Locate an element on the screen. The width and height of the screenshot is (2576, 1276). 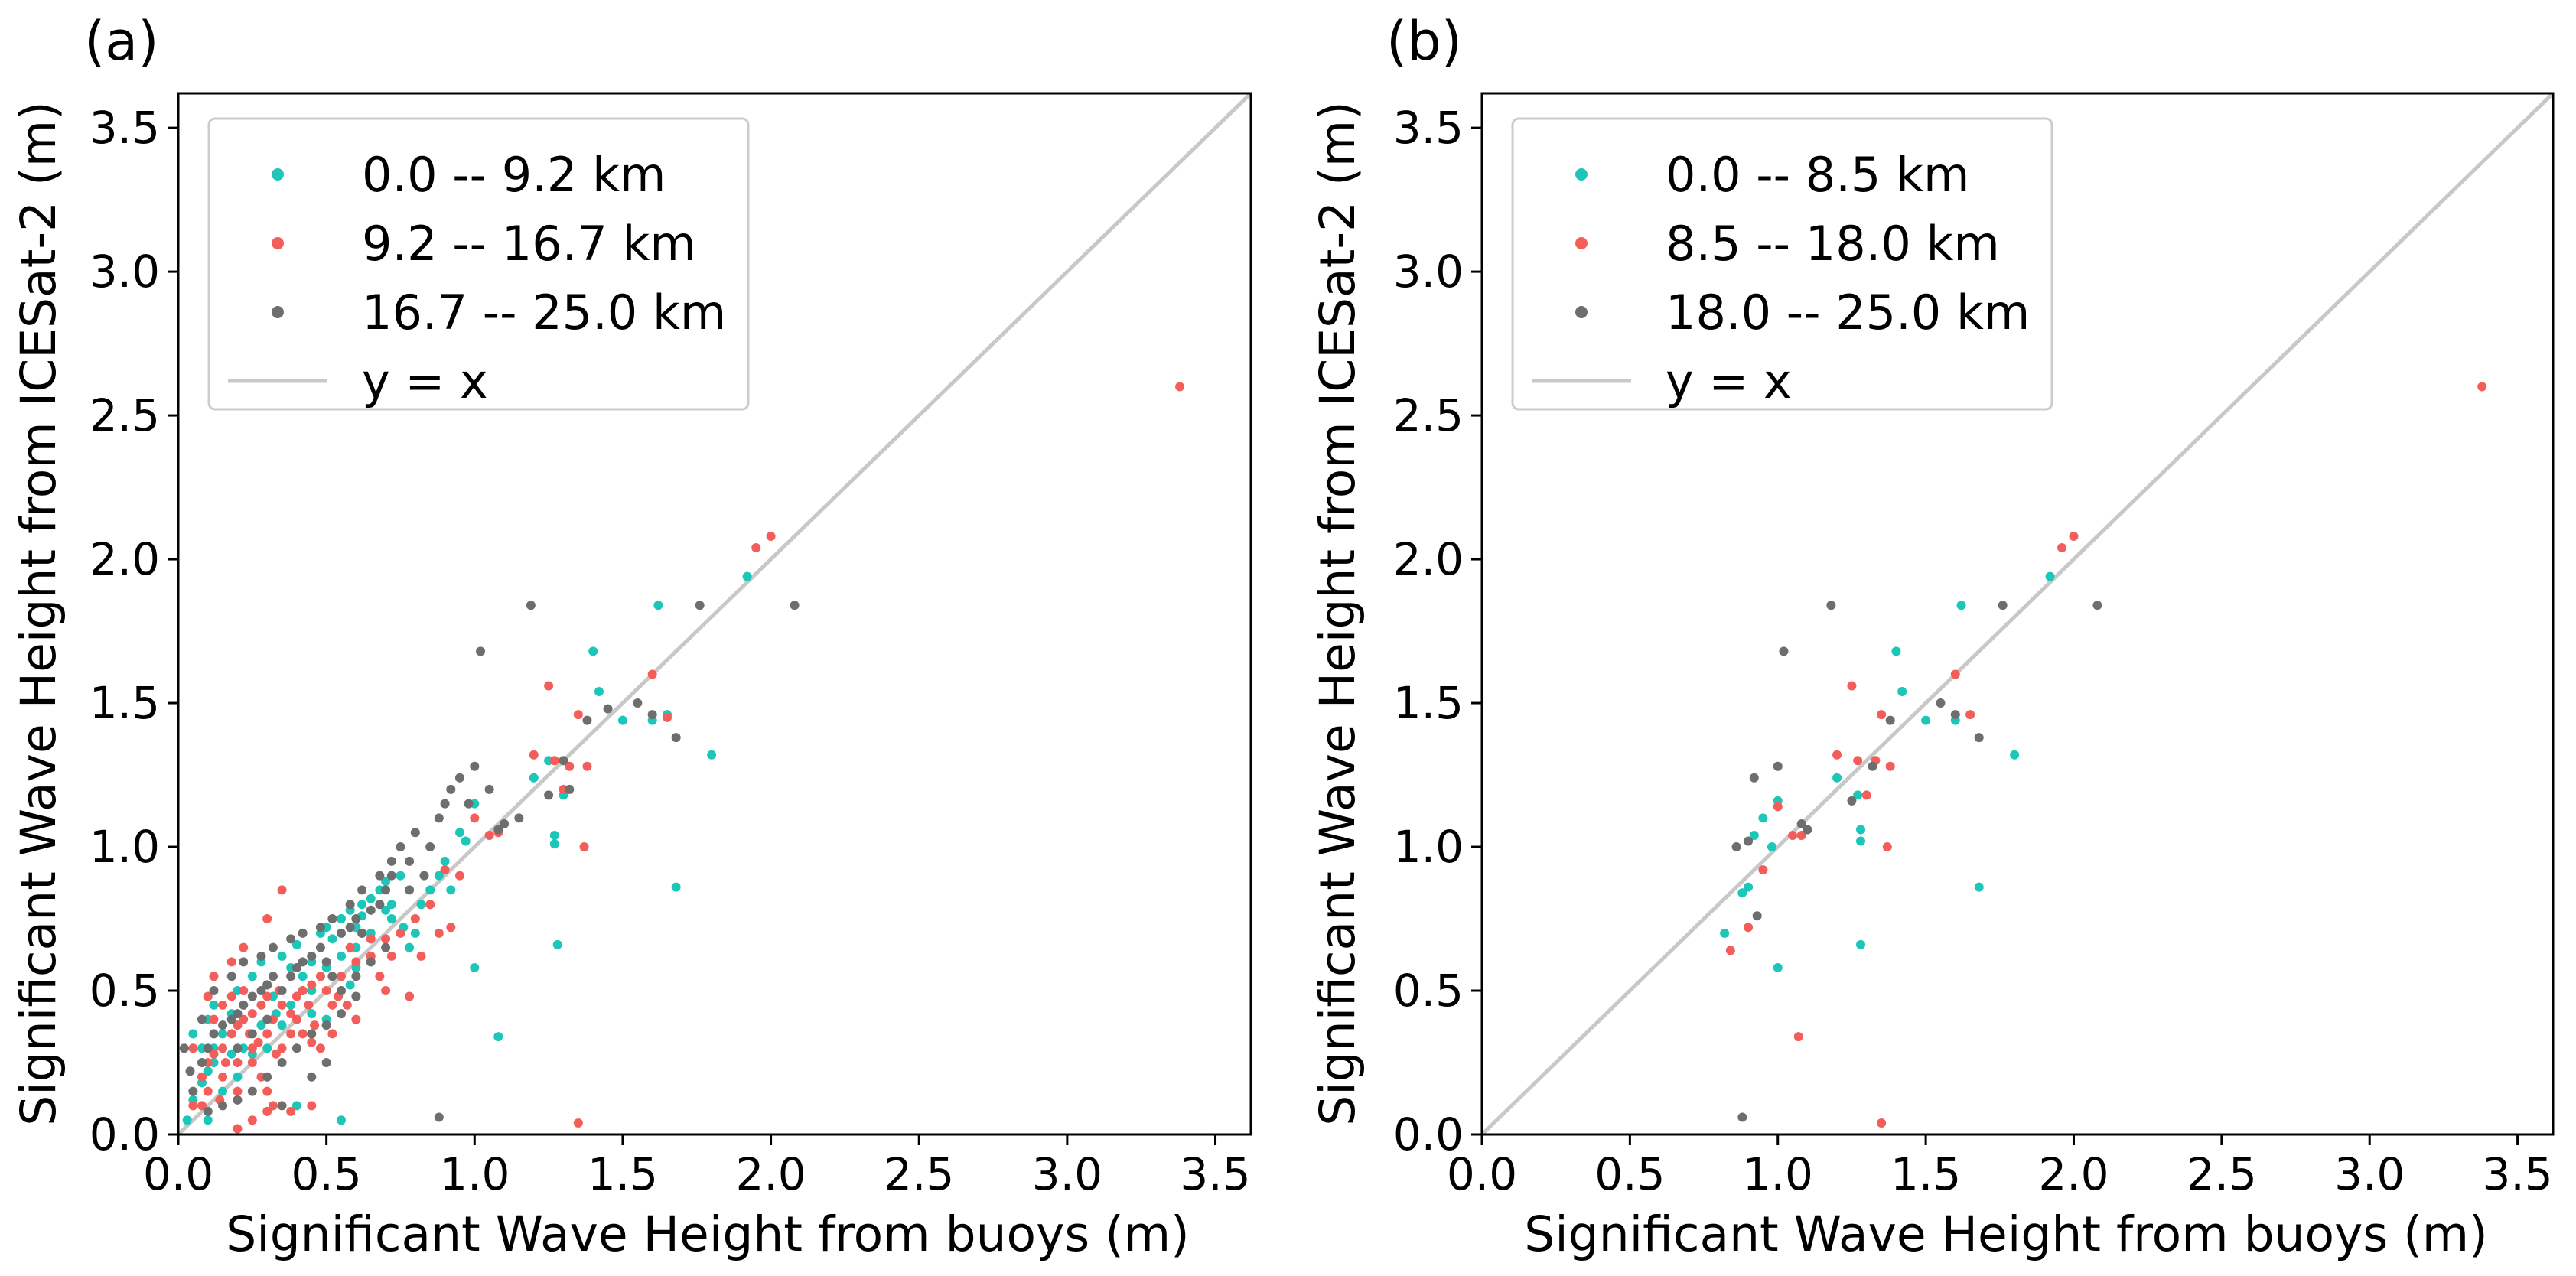
x-tick-label-a-6: 3.0 is located at coordinates (1067, 1174).